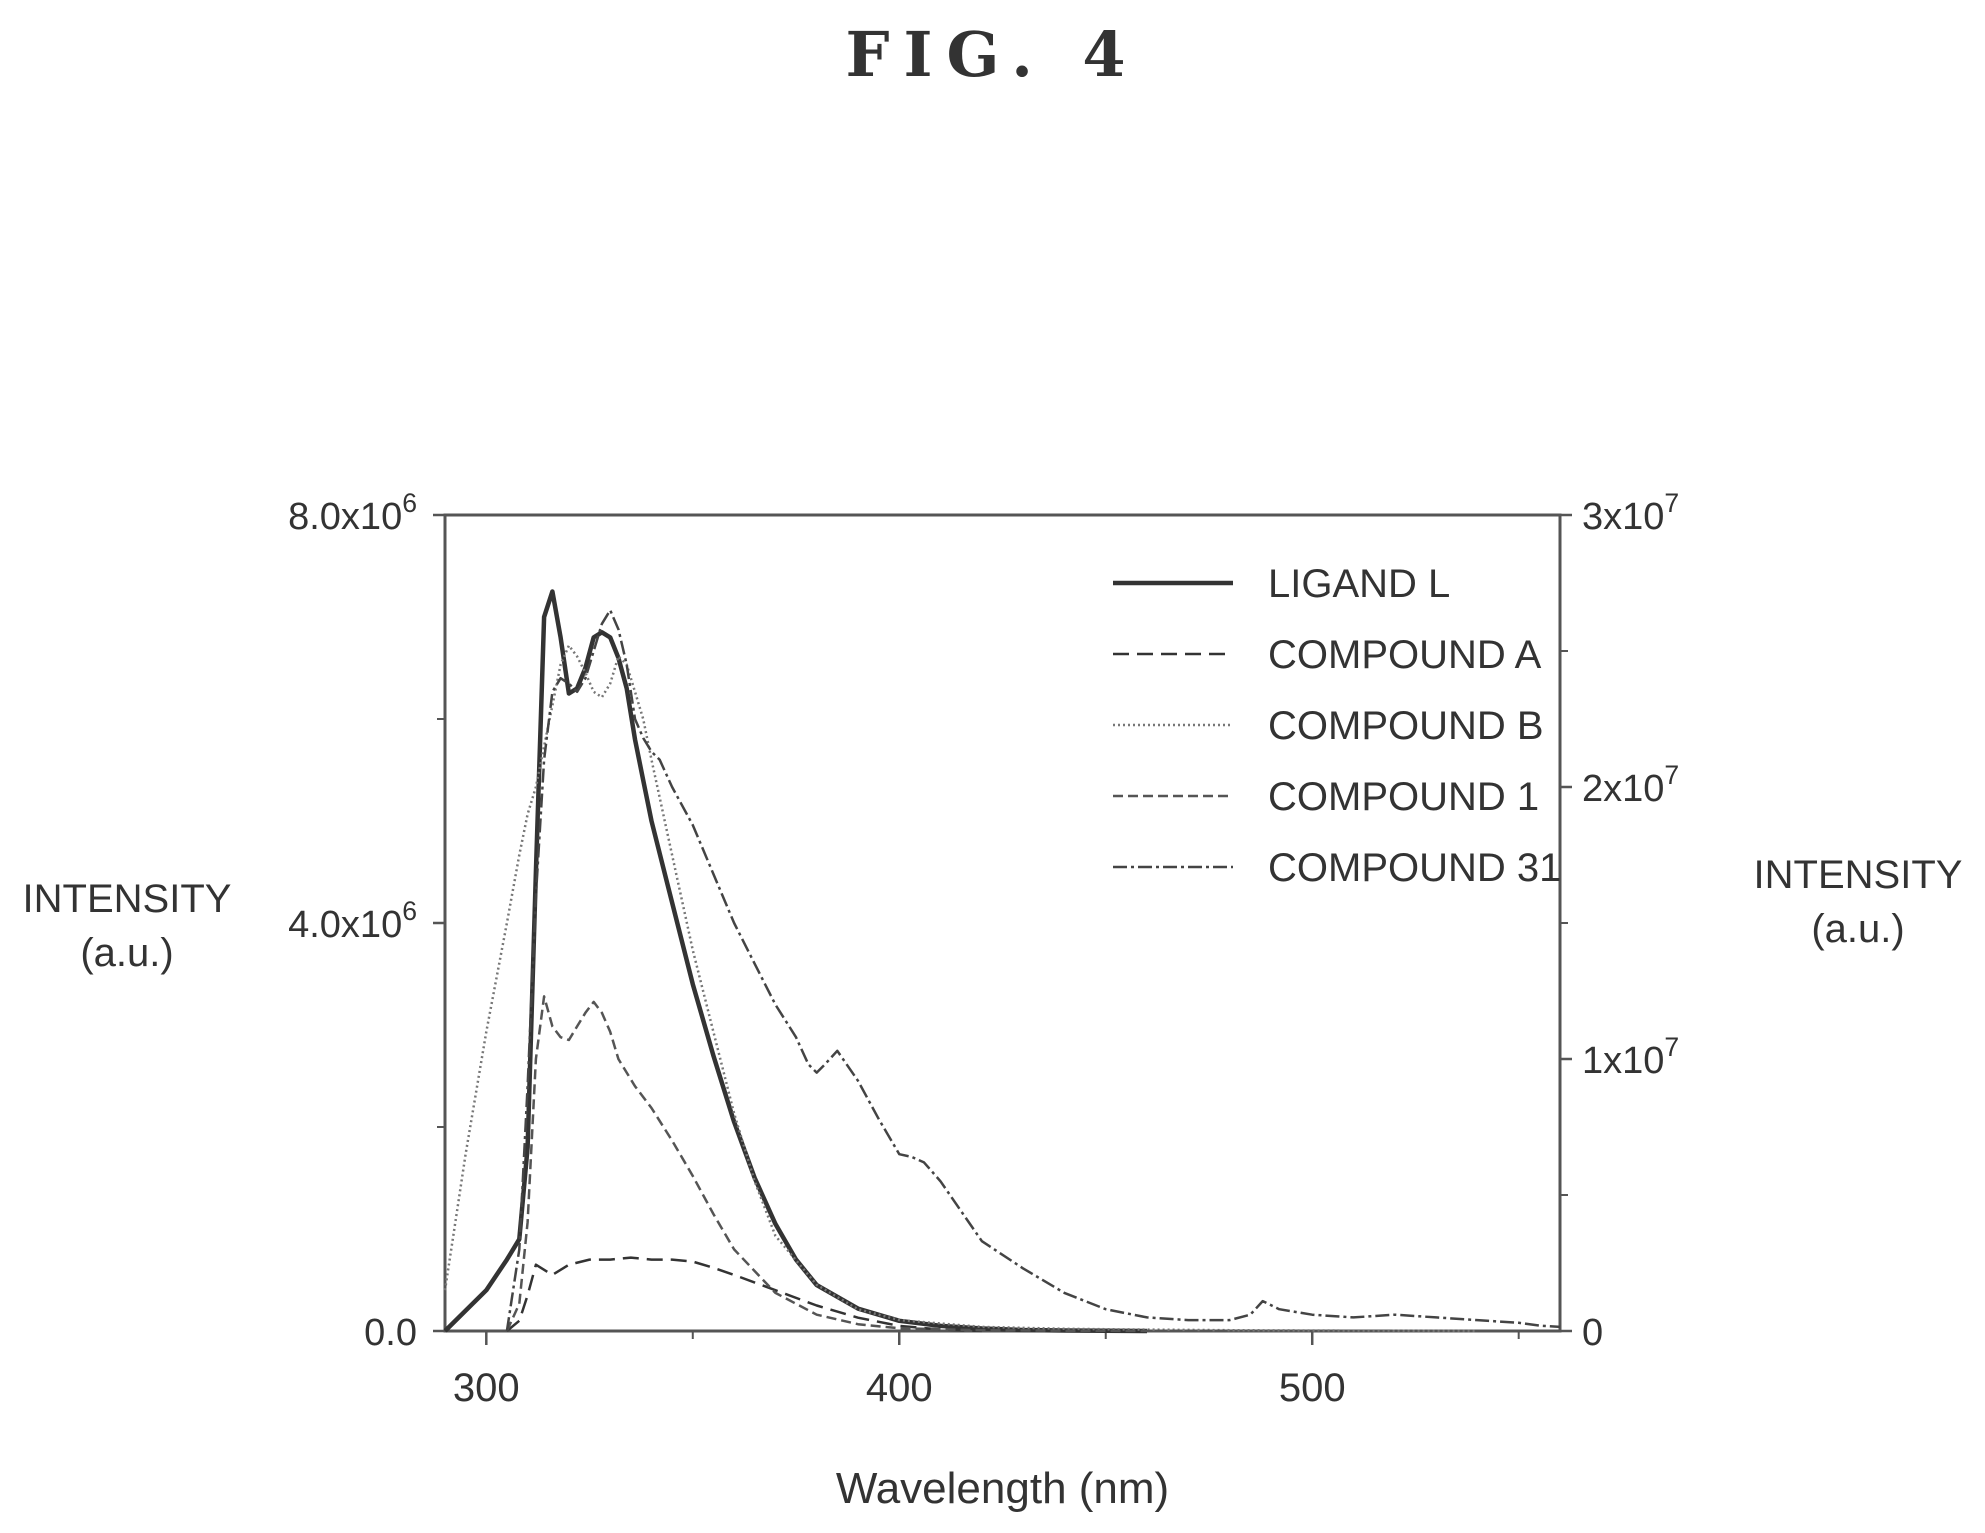 Image resolution: width=1985 pixels, height=1533 pixels. I want to click on y-left-axis-label: (a.u.), so click(126, 953).